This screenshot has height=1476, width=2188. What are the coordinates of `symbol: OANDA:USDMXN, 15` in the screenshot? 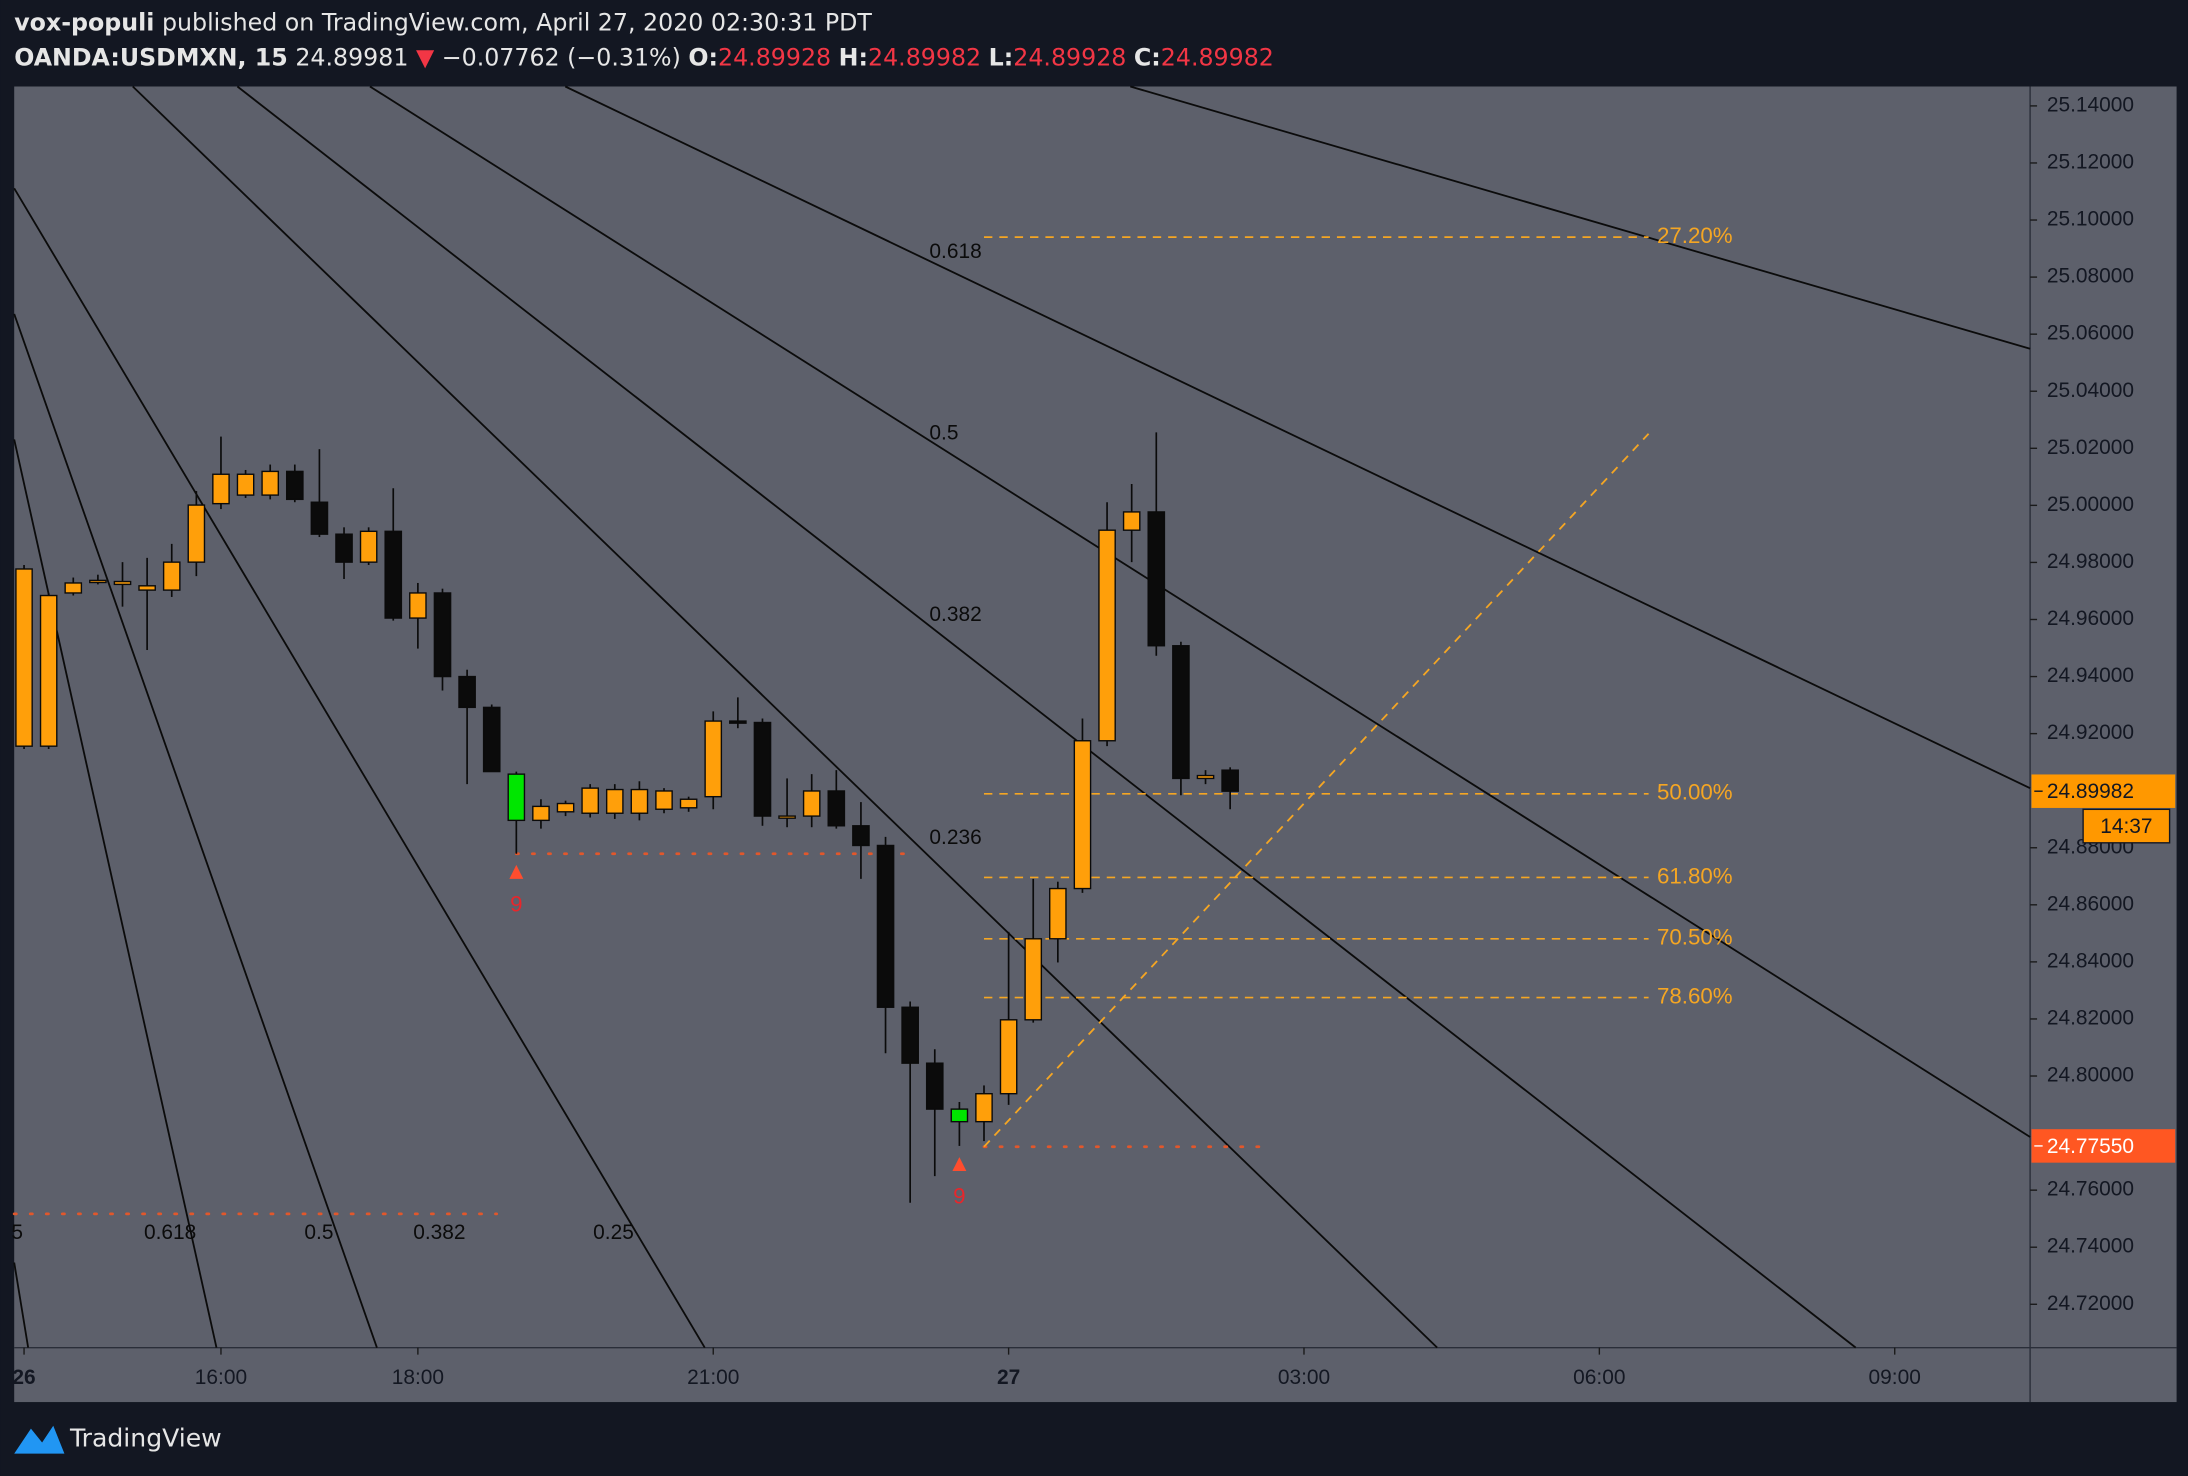 It's located at (151, 57).